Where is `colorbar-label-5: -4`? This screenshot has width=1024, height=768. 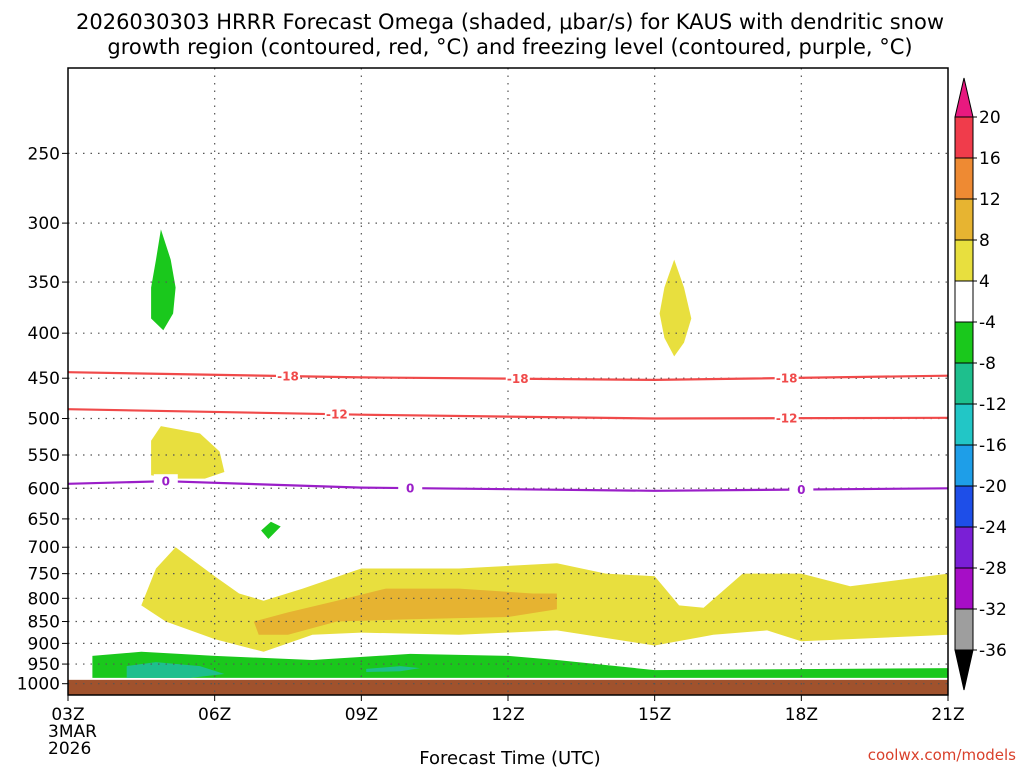
colorbar-label-5: -4 is located at coordinates (987, 323).